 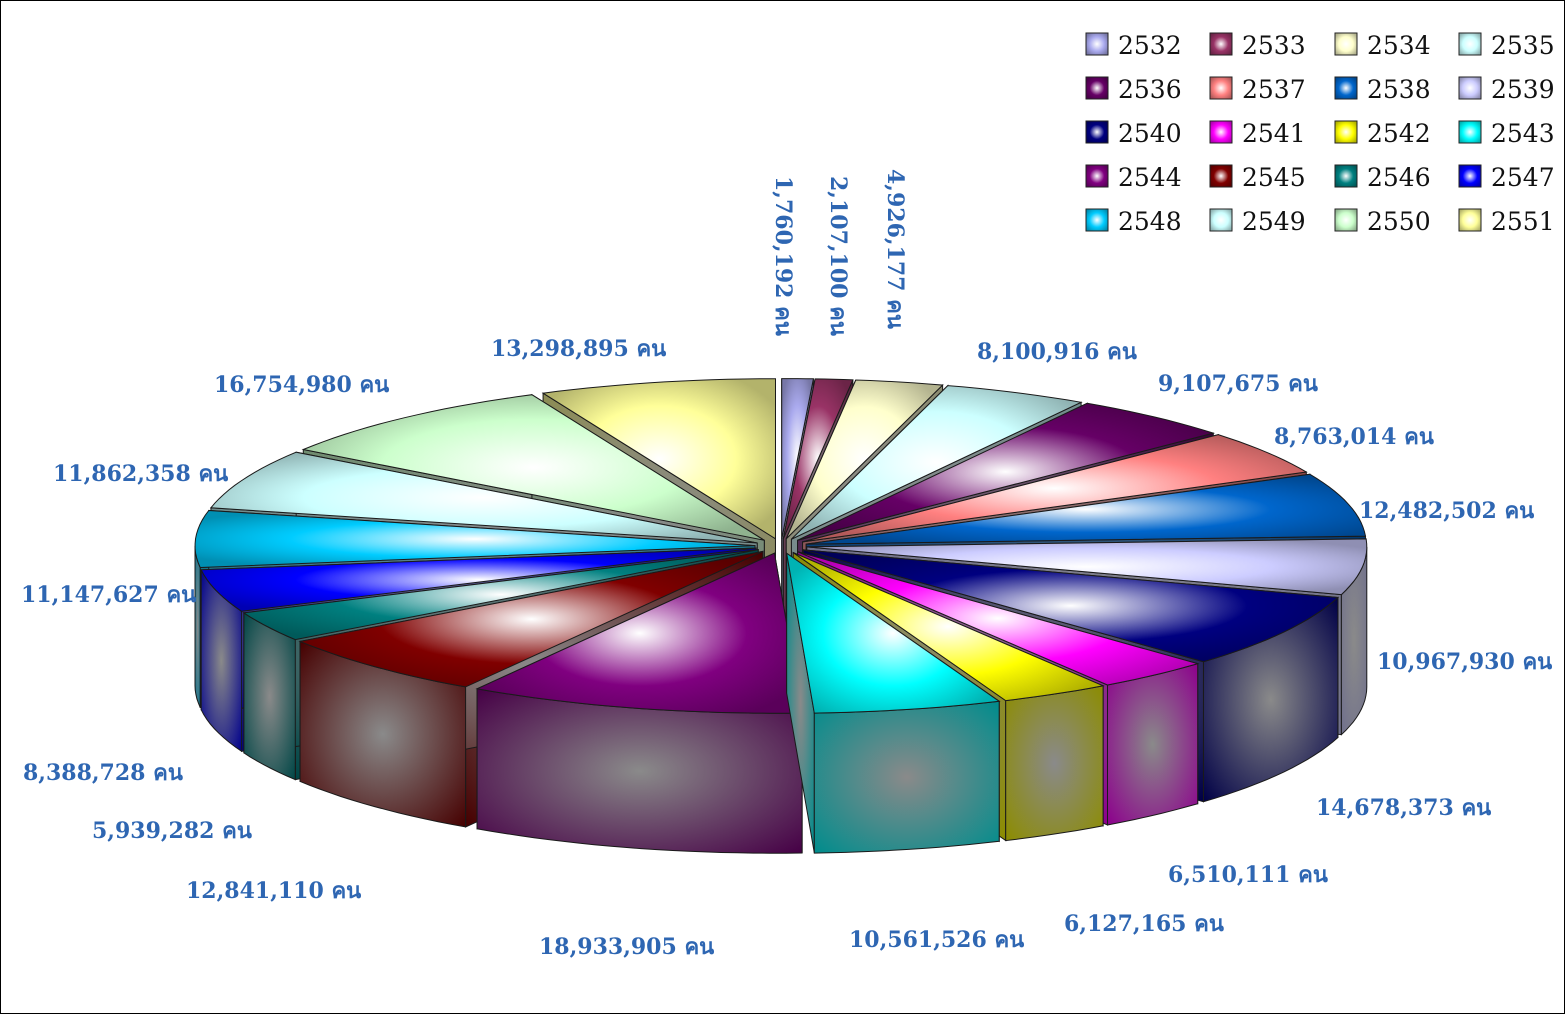 What do you see at coordinates (783, 256) in the screenshot?
I see `data-label-2532: 1,760,192 คน` at bounding box center [783, 256].